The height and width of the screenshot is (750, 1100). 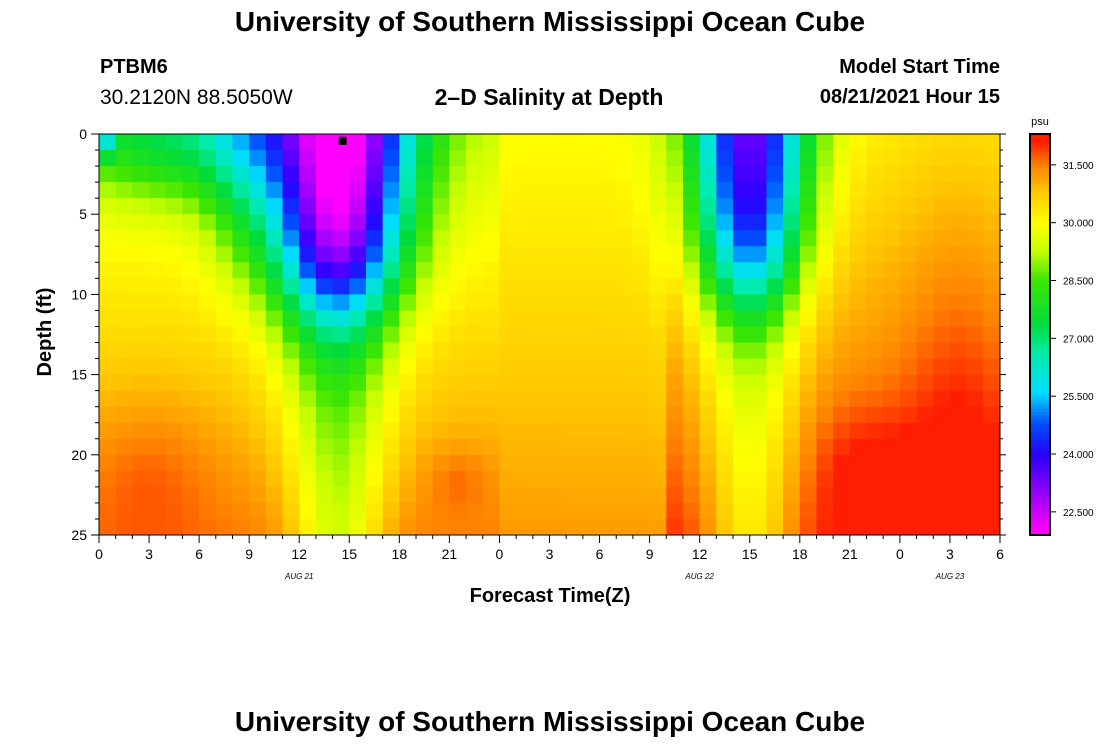 I want to click on x-tick-label: 15, so click(x=750, y=554).